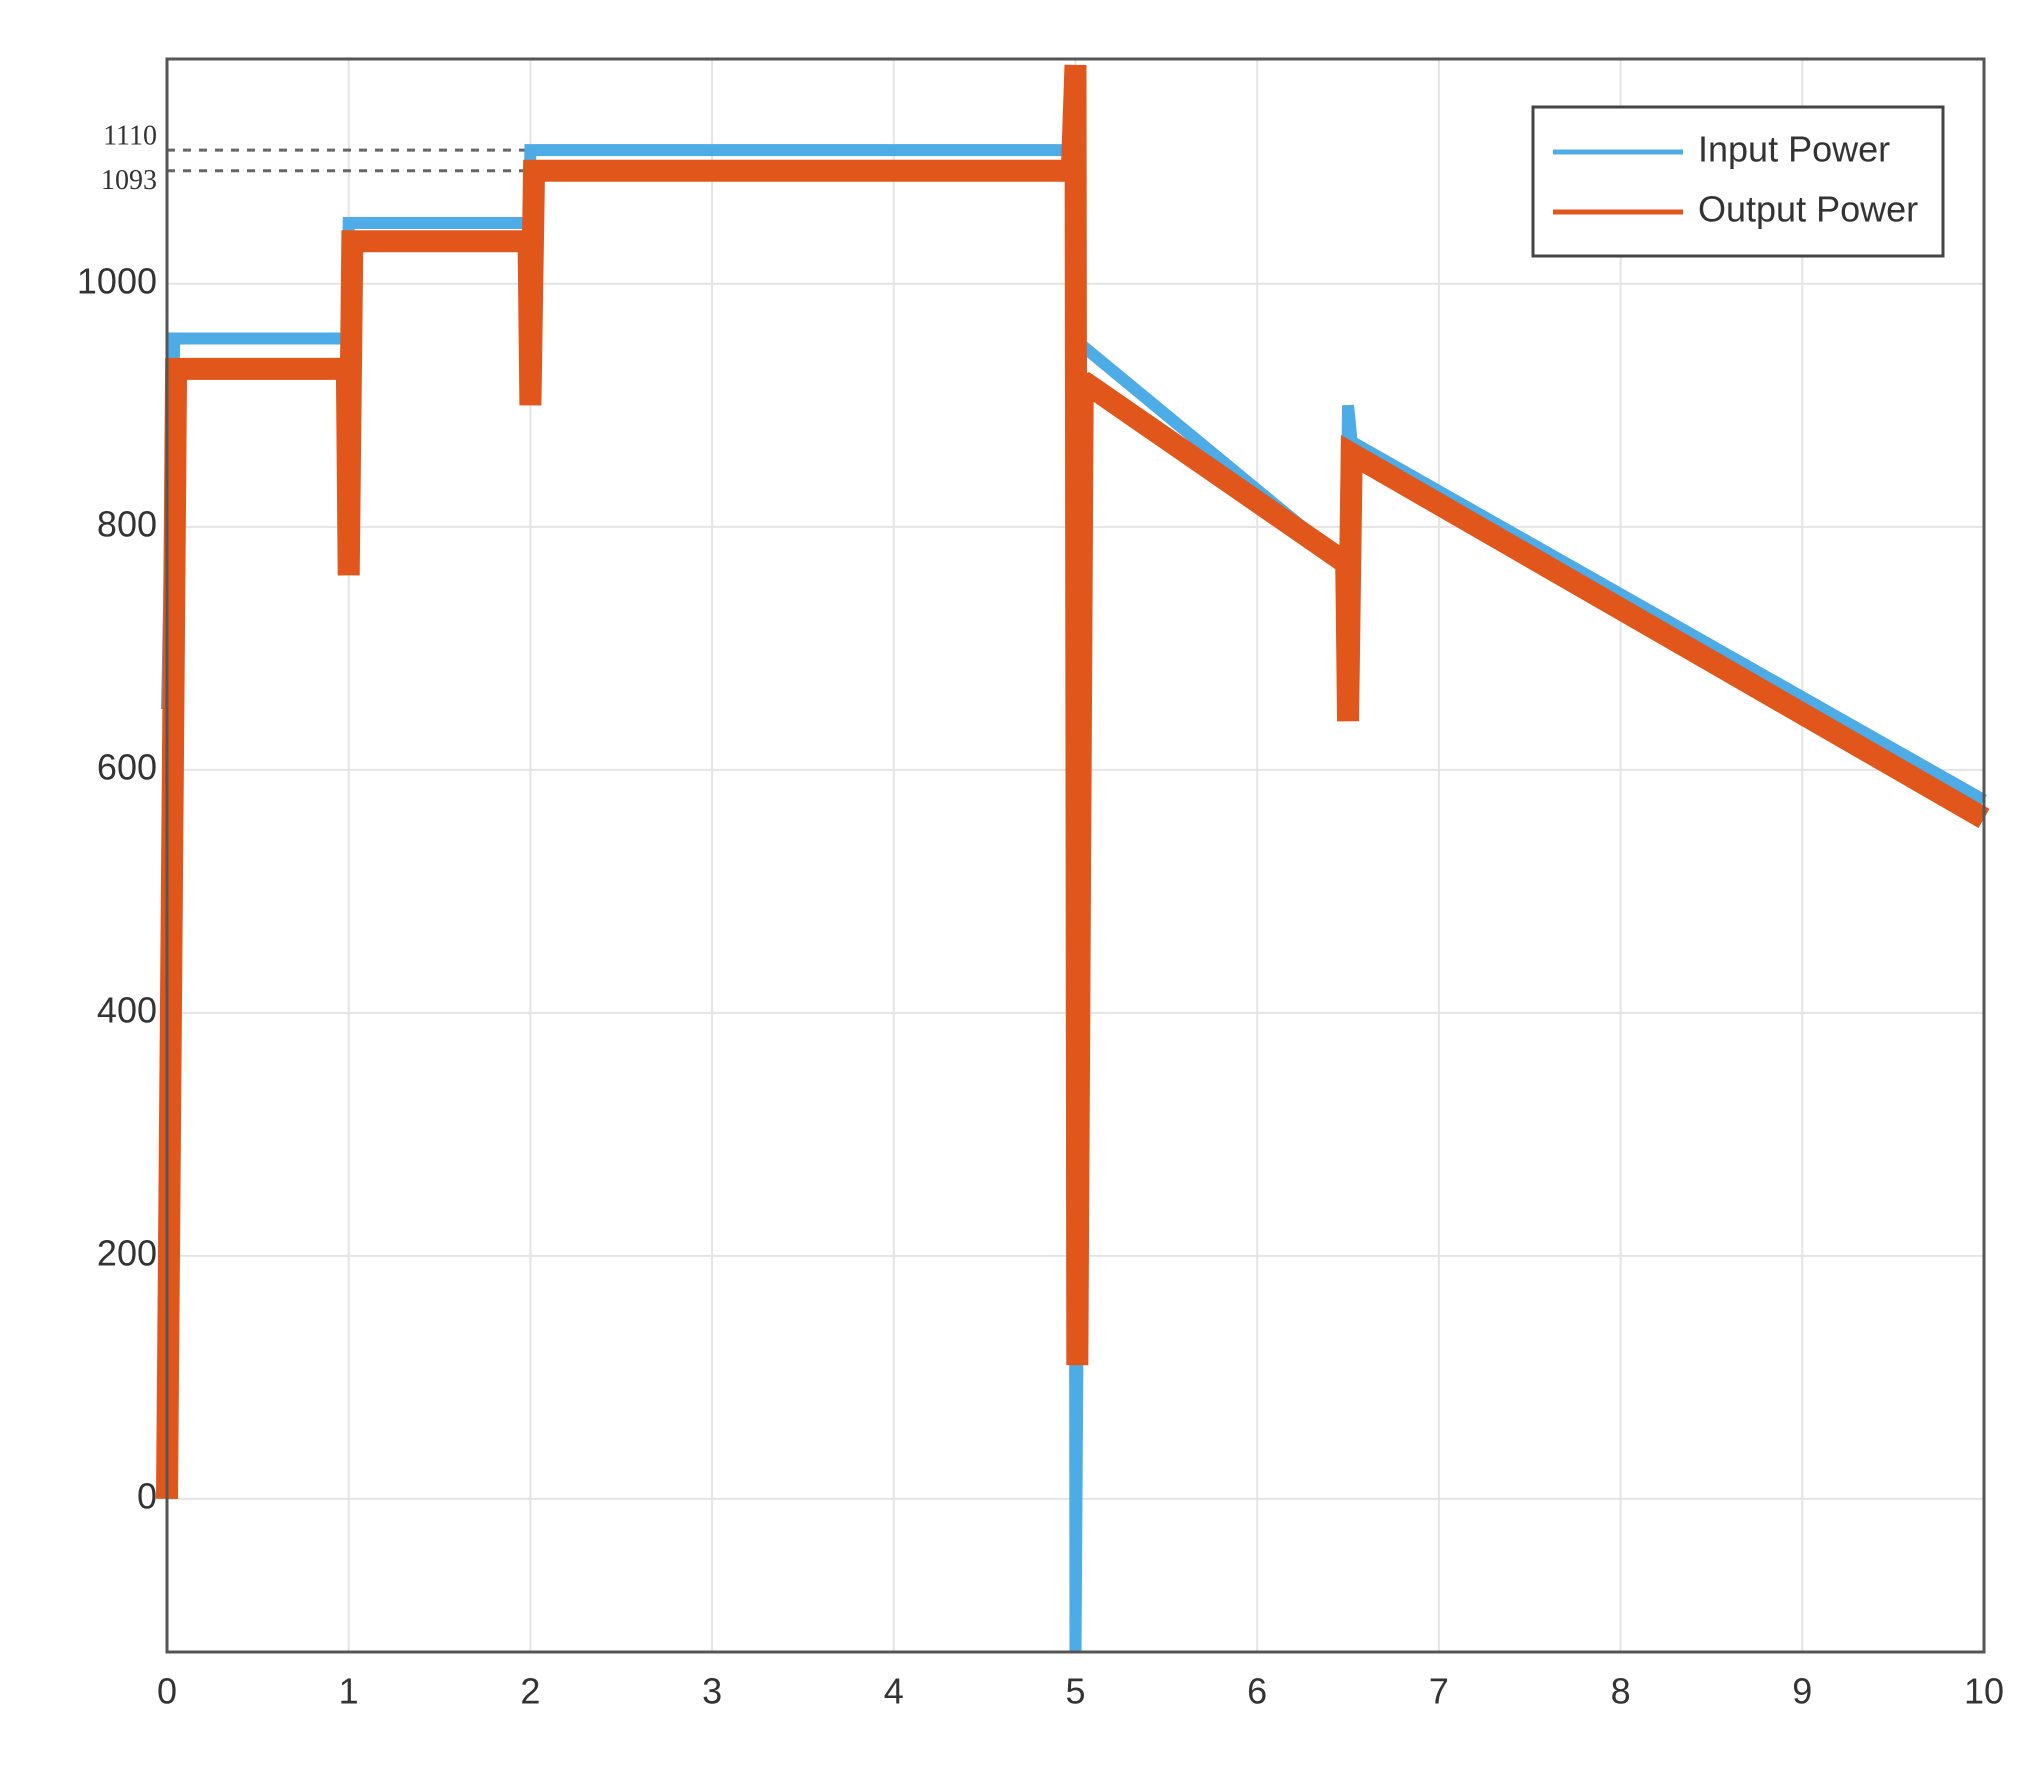  What do you see at coordinates (147, 1495) in the screenshot?
I see `y-tick-label: 0` at bounding box center [147, 1495].